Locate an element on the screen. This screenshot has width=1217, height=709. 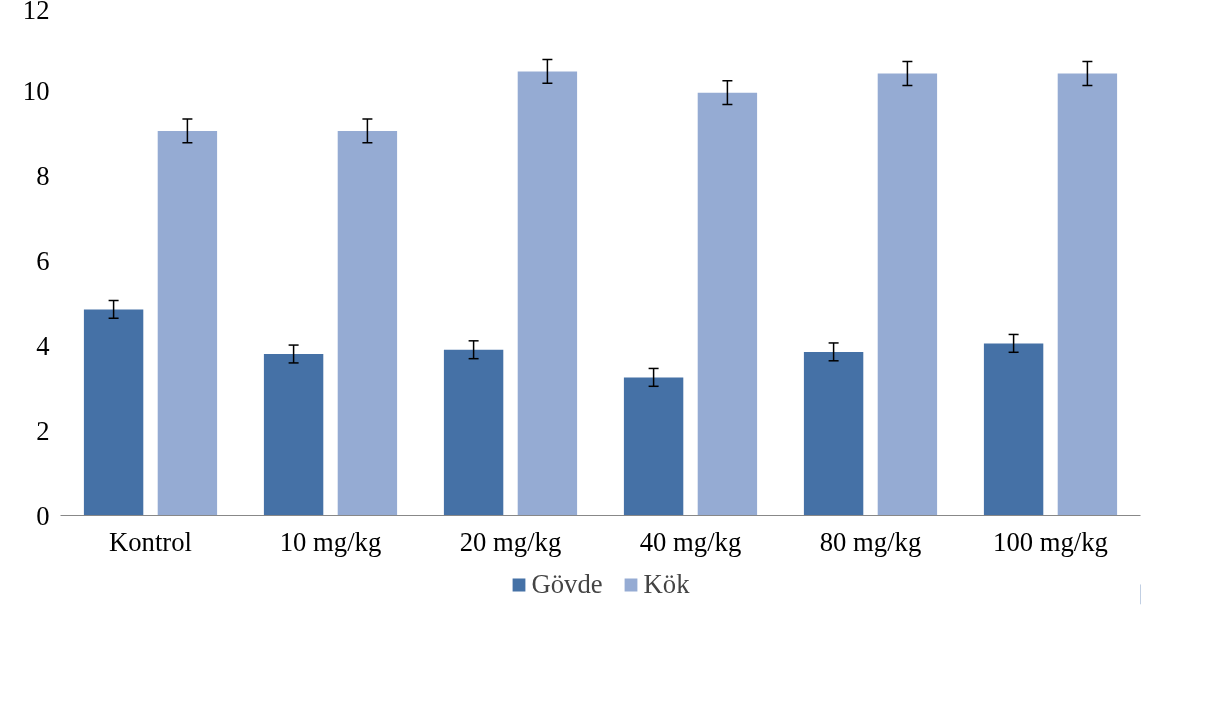
x-tick-label: 10 mg/kg is located at coordinates (330, 541).